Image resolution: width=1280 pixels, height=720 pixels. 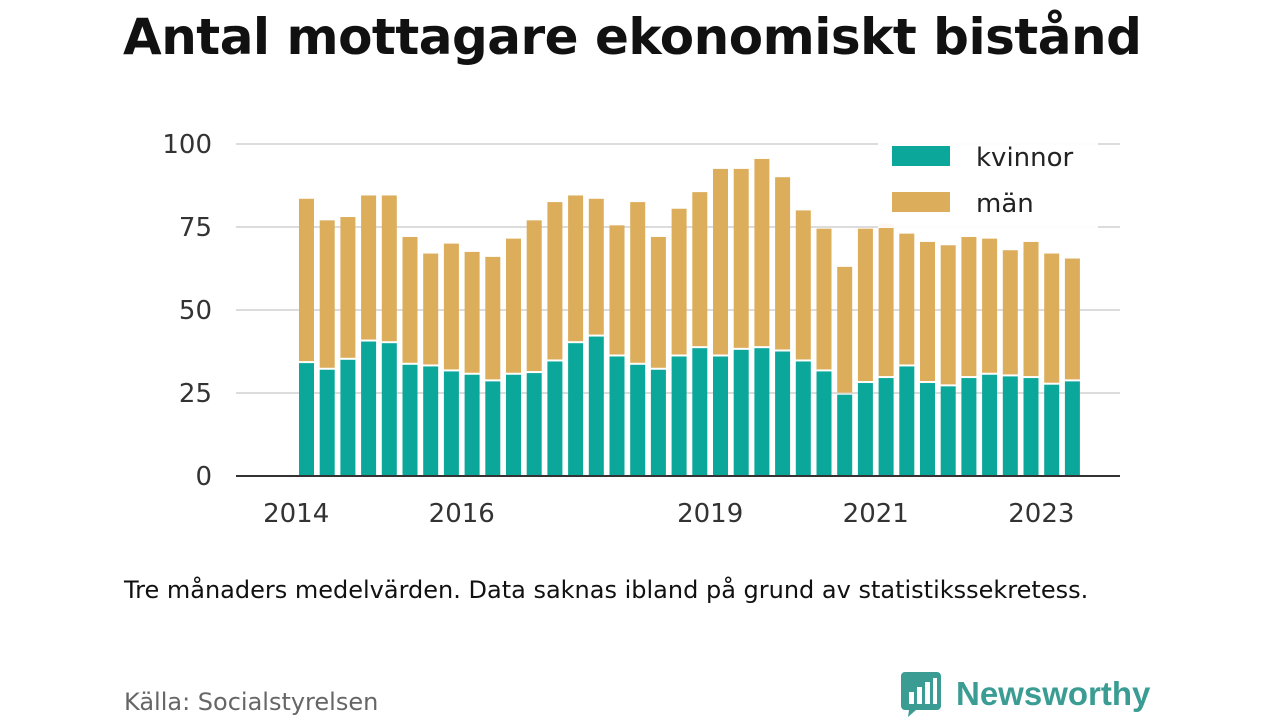 I want to click on legend-label: kvinnor, so click(x=1025, y=158).